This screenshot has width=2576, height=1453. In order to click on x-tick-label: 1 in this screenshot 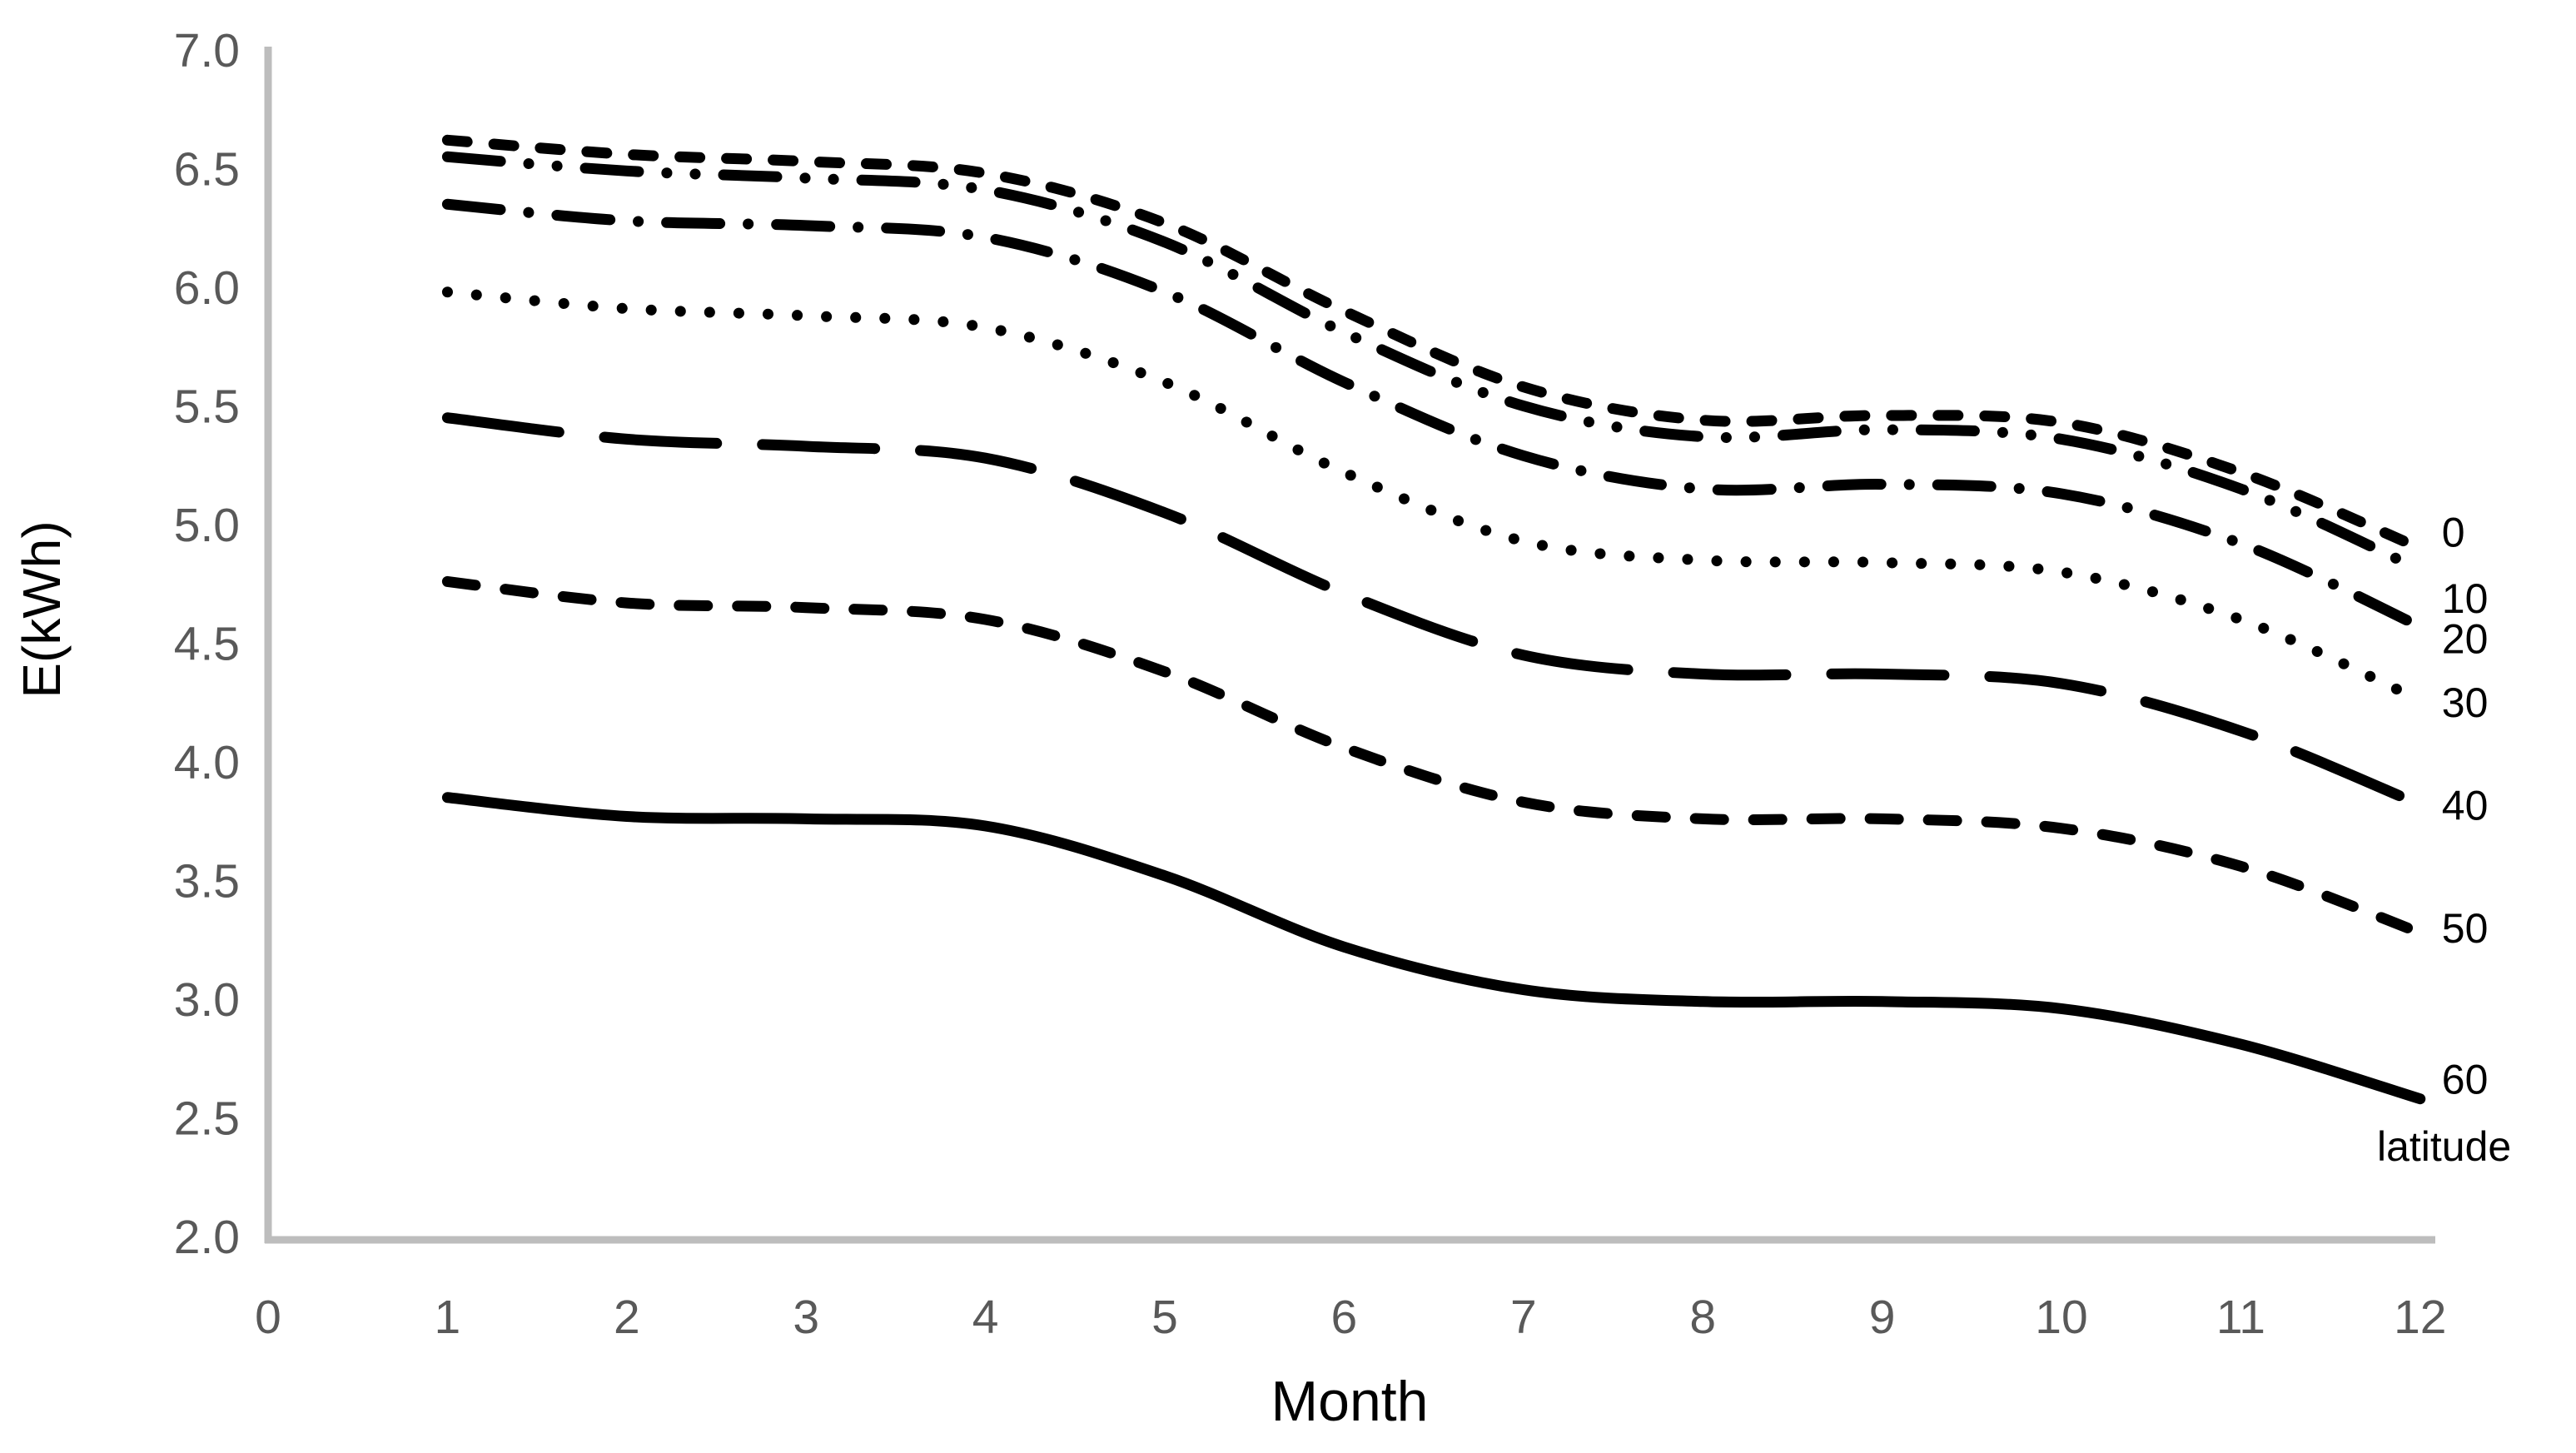, I will do `click(448, 1318)`.